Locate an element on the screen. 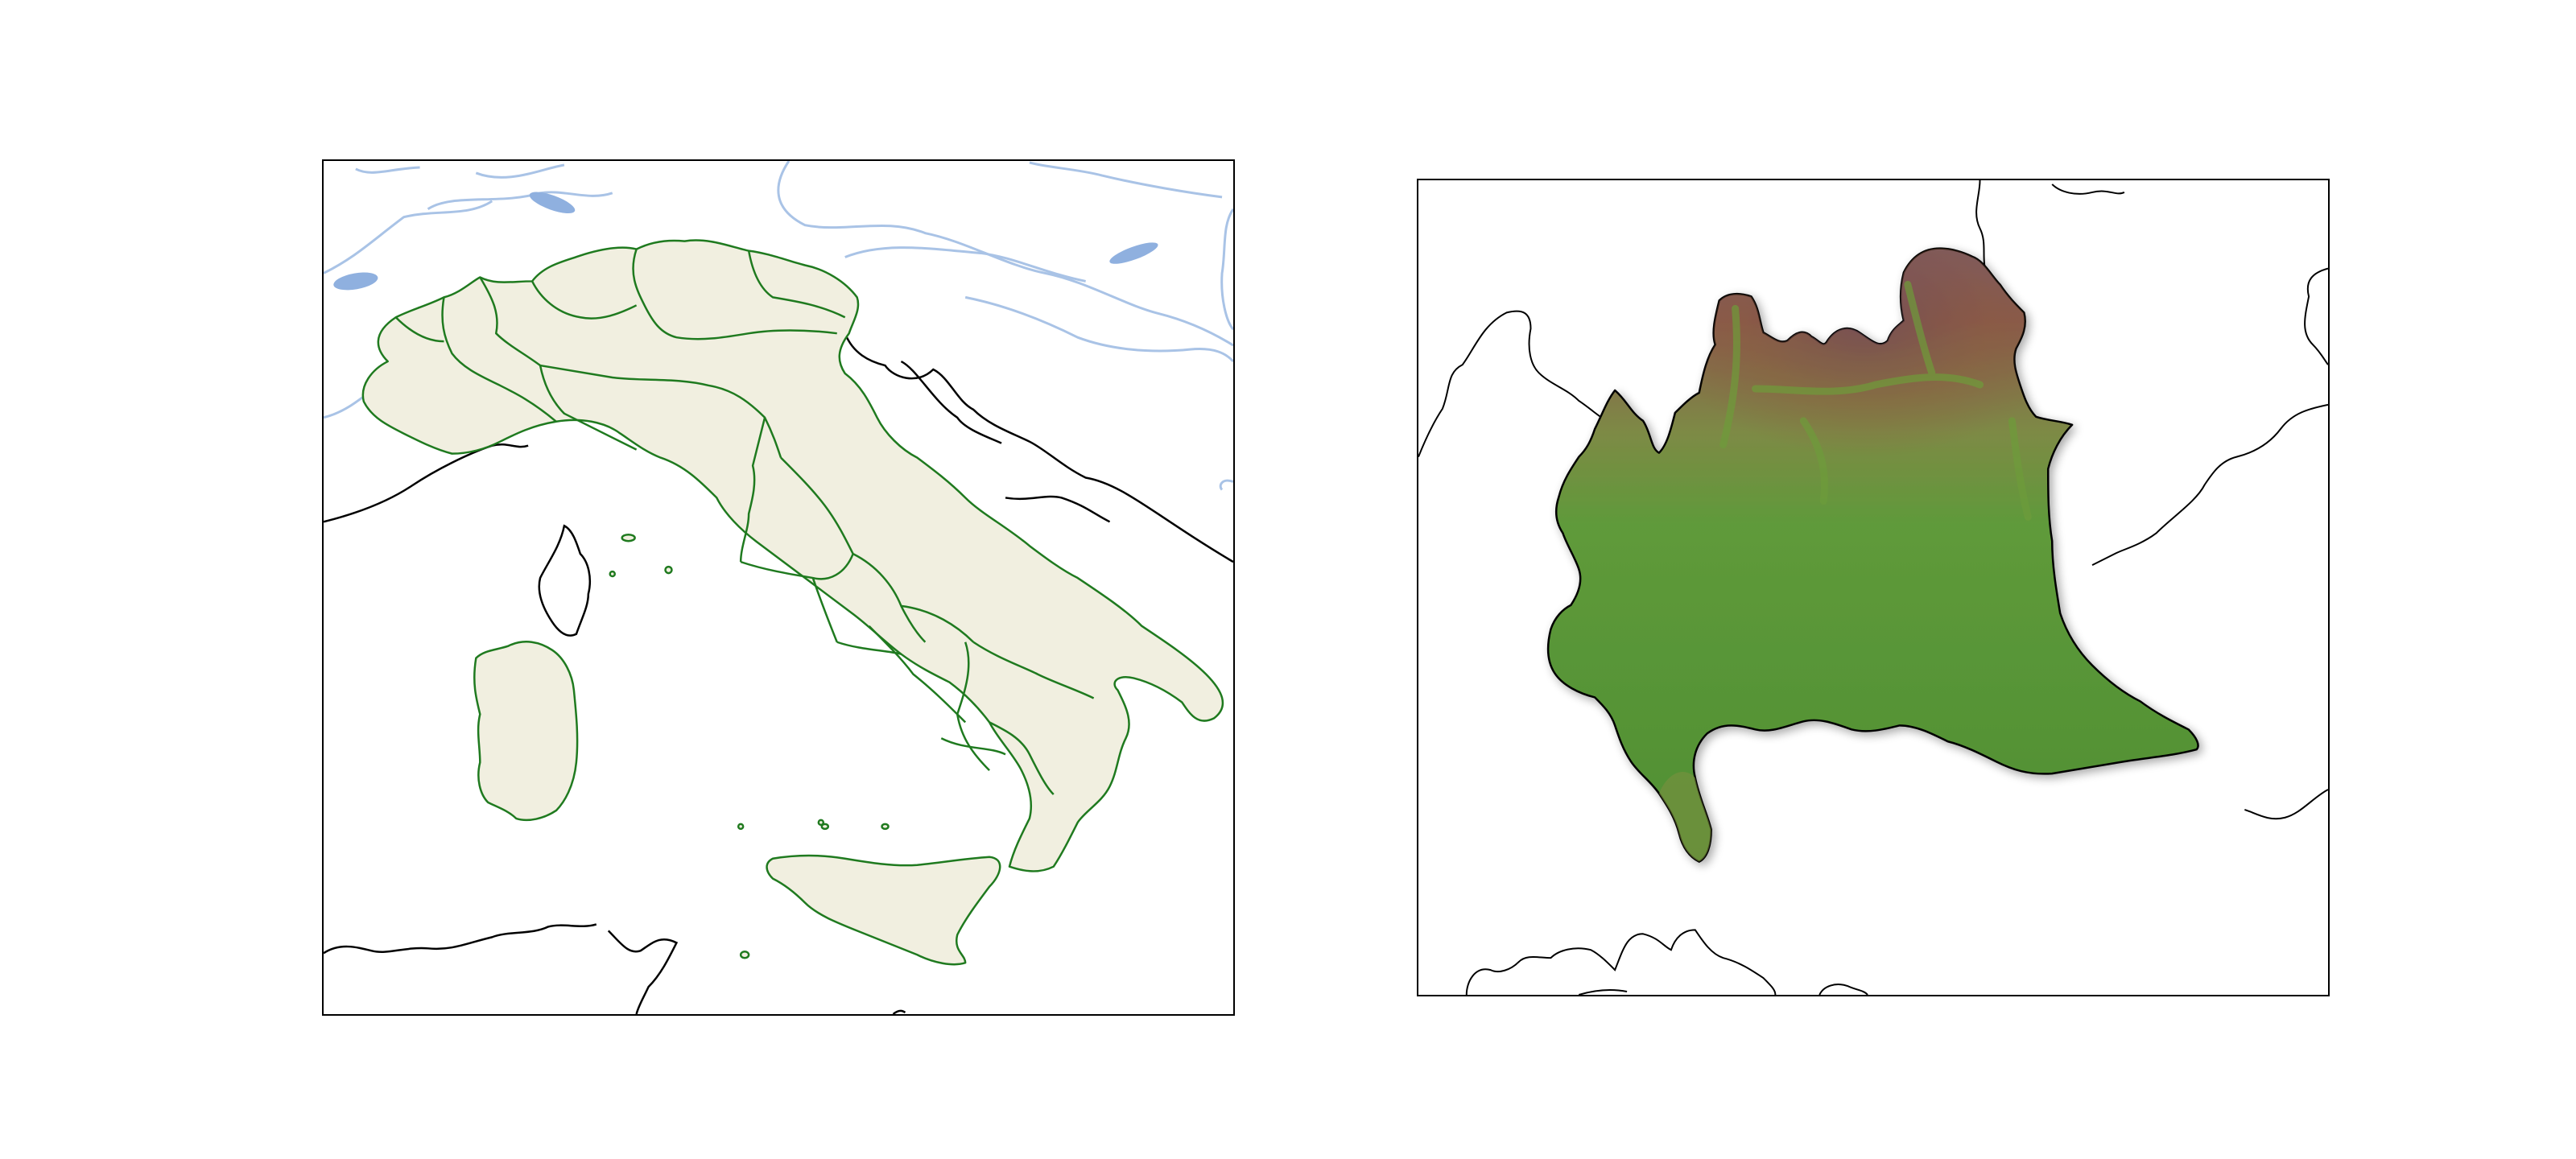  lombardy-region is located at coordinates (1872, 555).